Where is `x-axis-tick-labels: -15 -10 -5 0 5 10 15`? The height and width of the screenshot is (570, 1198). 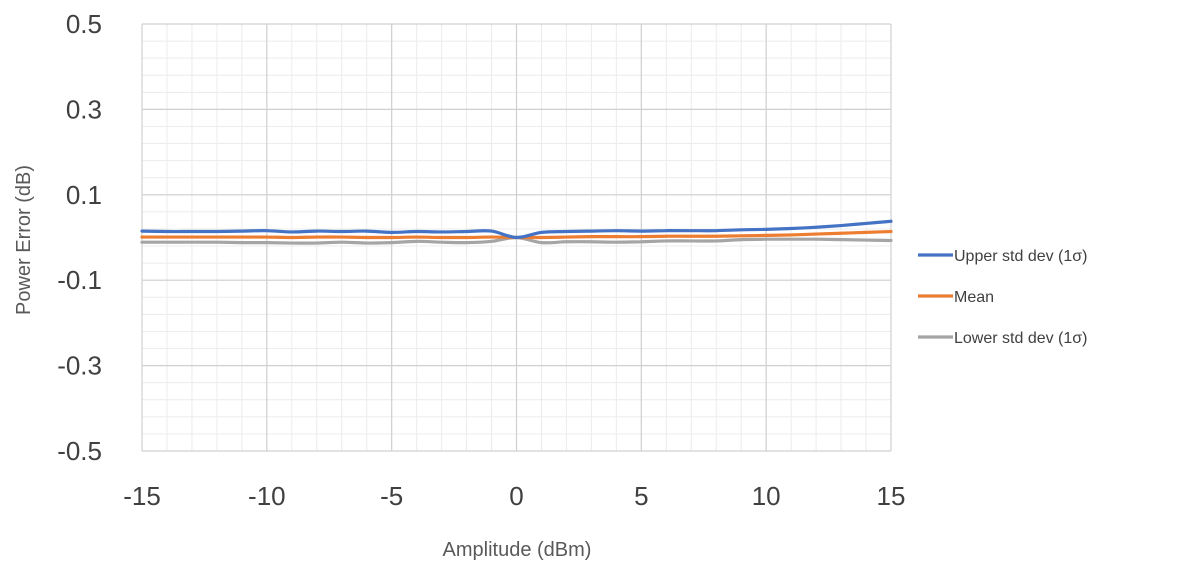 x-axis-tick-labels: -15 -10 -5 0 5 10 15 is located at coordinates (514, 496).